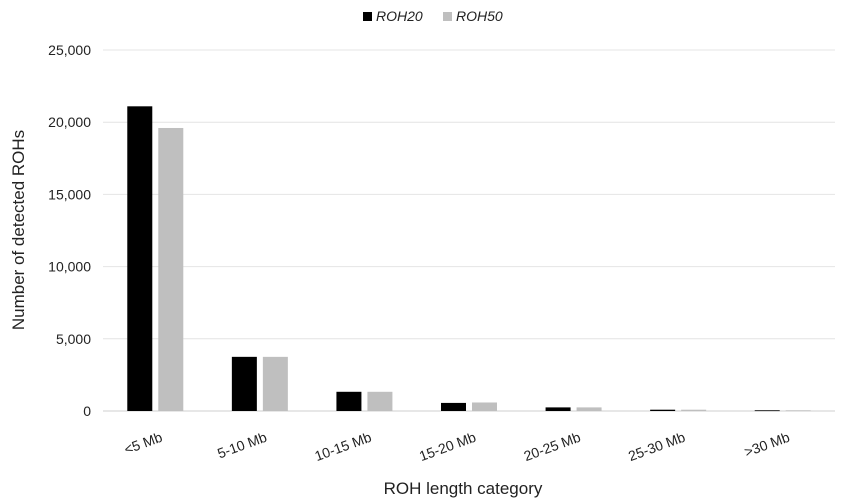  Describe the element at coordinates (87, 411) in the screenshot. I see `y-tick-label: 0` at that location.